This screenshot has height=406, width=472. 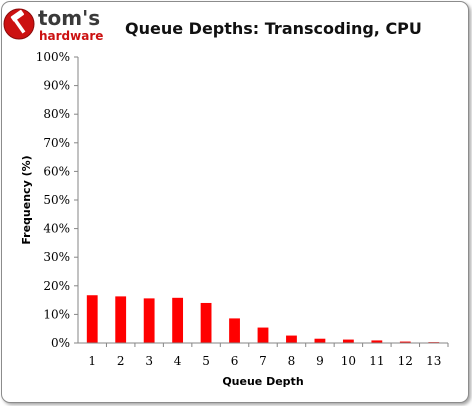 What do you see at coordinates (273, 28) in the screenshot?
I see `chart-title: Queue Depths: Transcoding, CPU` at bounding box center [273, 28].